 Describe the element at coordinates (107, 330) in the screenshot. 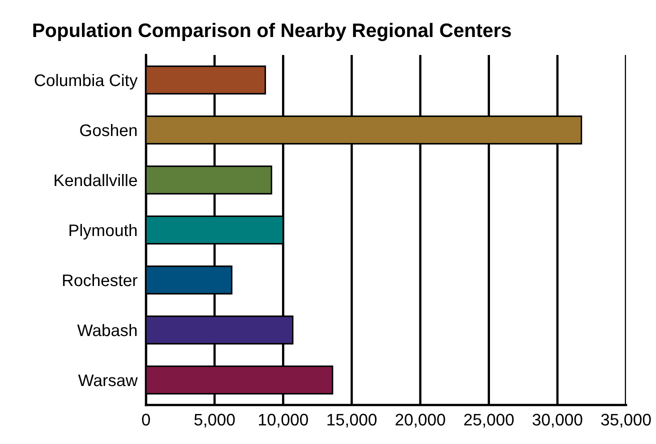

I see `y-tick-label: Wabash` at that location.